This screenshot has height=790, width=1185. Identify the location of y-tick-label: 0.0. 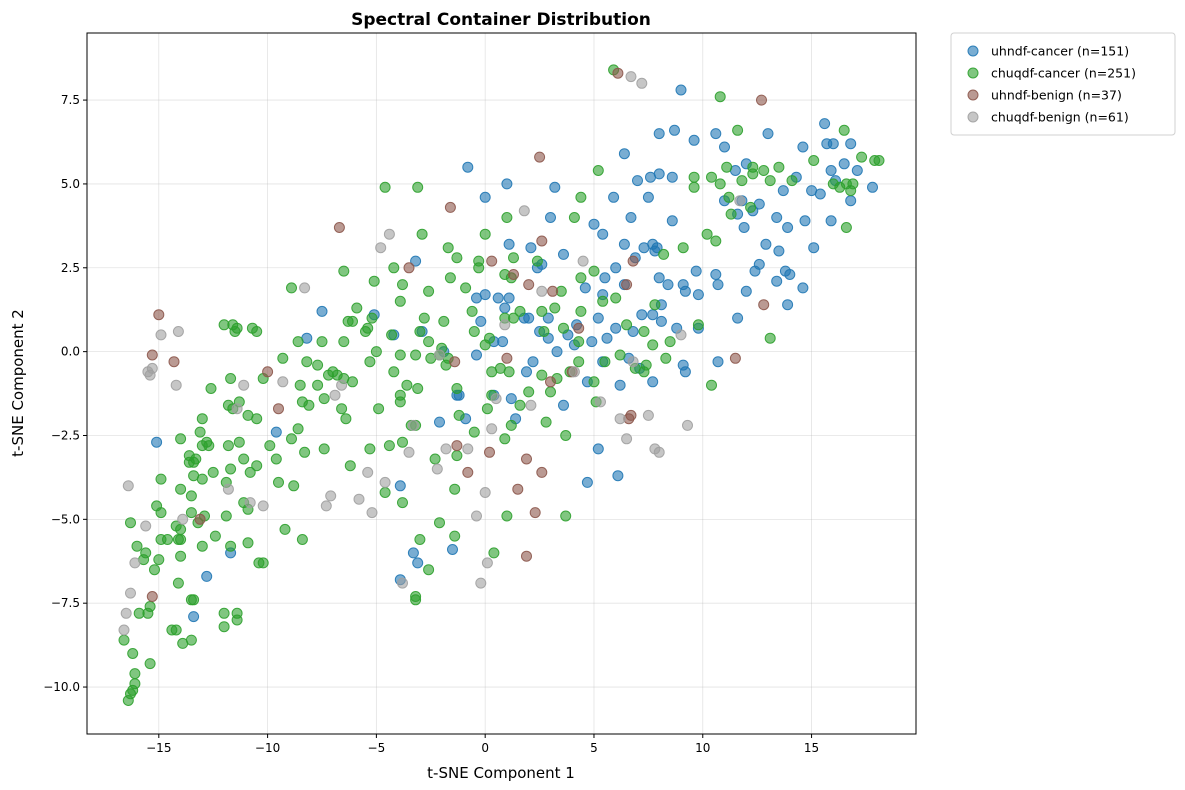
(70, 352).